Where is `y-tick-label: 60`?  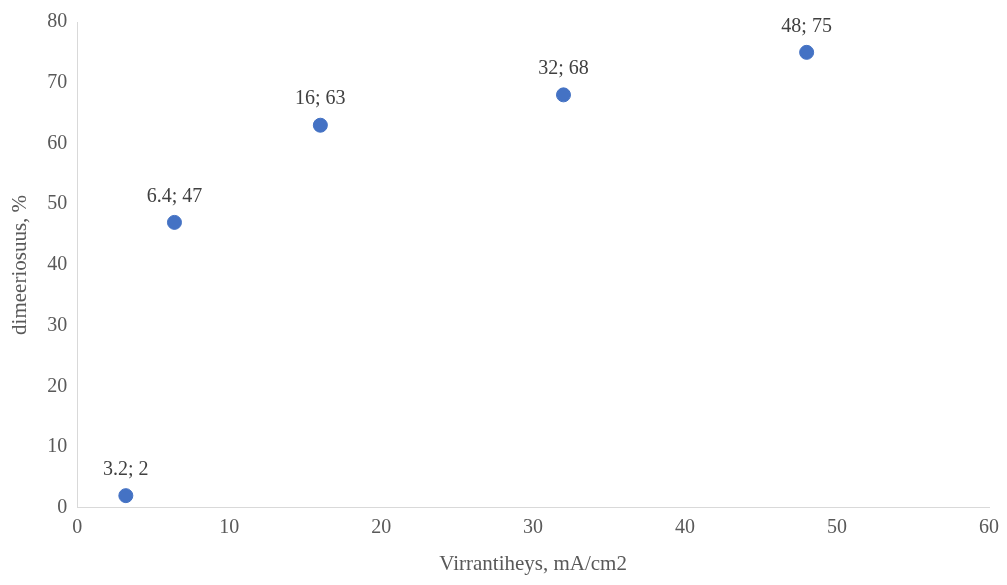
y-tick-label: 60 is located at coordinates (57, 141).